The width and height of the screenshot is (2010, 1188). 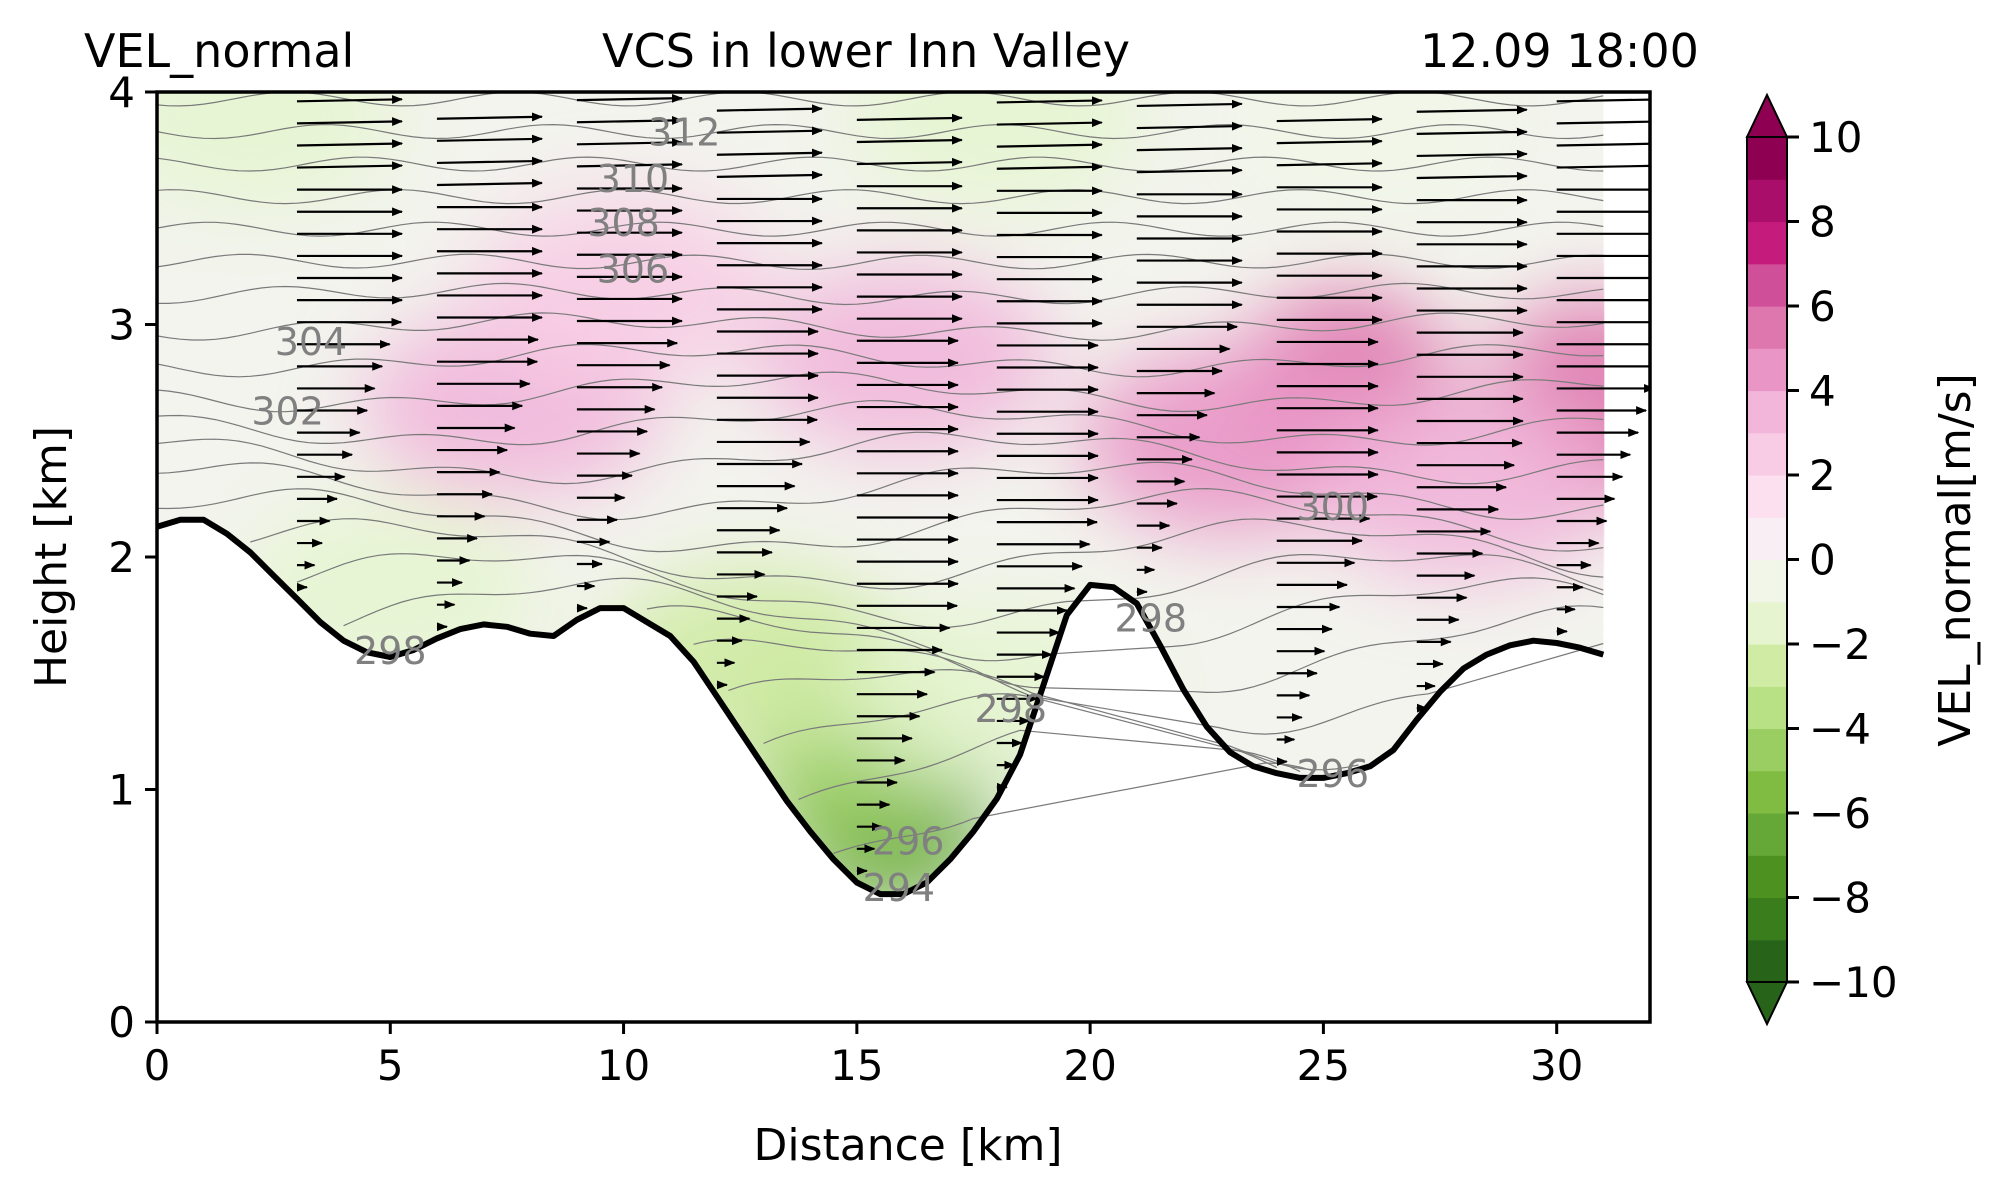 I want to click on timestamp-label: 12.09 18:00, so click(x=1559, y=51).